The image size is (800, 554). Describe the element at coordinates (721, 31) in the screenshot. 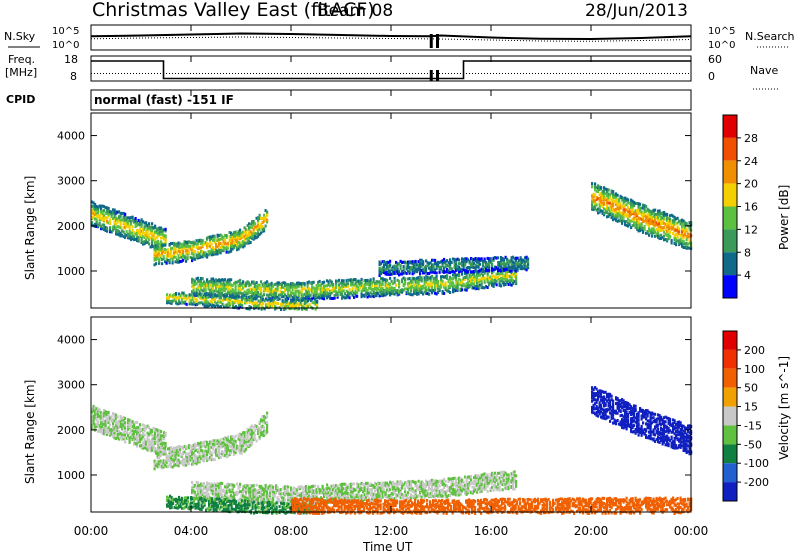

I see `noise-right-top-tick: 10^5` at that location.